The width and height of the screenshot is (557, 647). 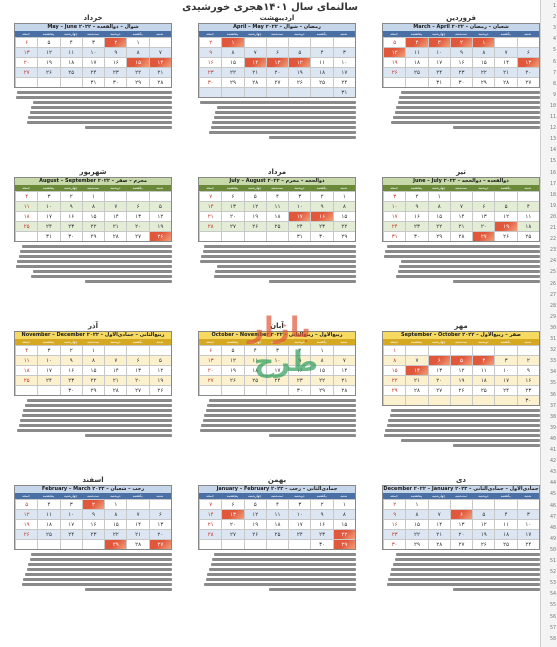 I want to click on row-number: 15, so click(x=552, y=161).